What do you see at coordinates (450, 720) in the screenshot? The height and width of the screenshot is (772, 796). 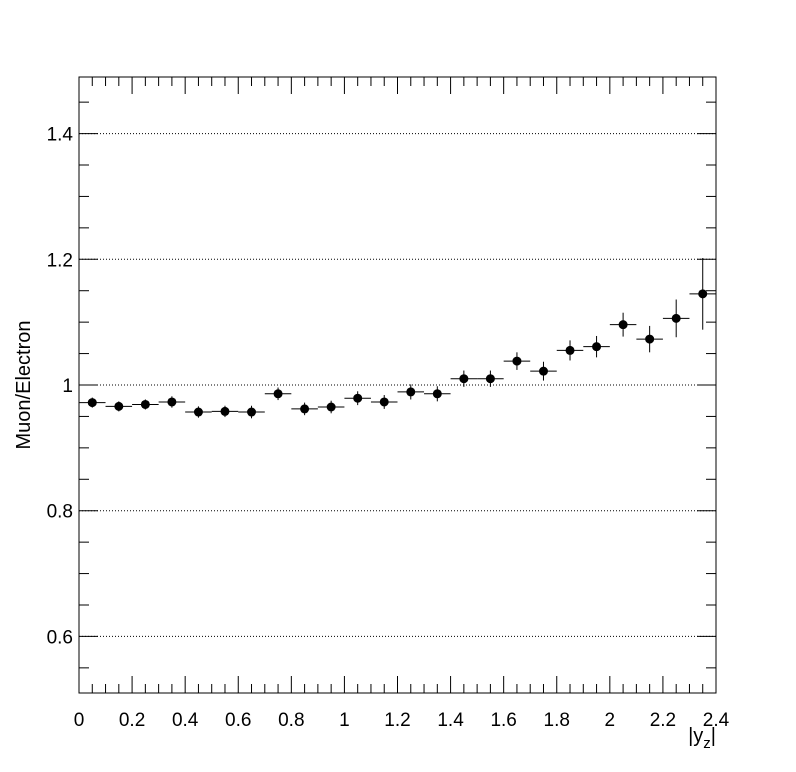 I see `x-tick-label: 1.4` at bounding box center [450, 720].